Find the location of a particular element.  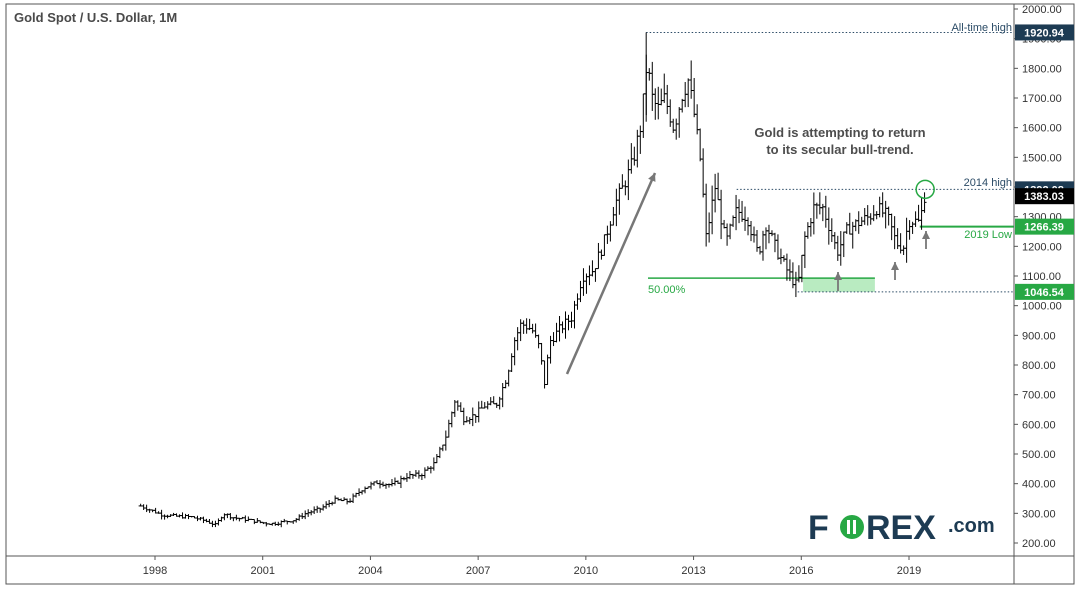

support-arrow-1-head is located at coordinates (838, 276).